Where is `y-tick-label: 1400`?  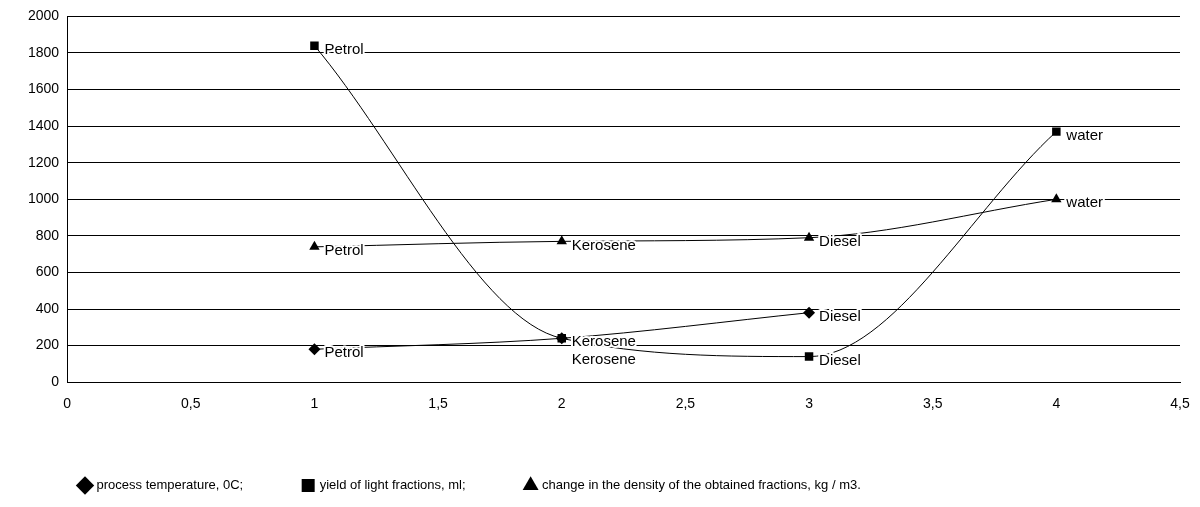
y-tick-label: 1400 is located at coordinates (43, 125).